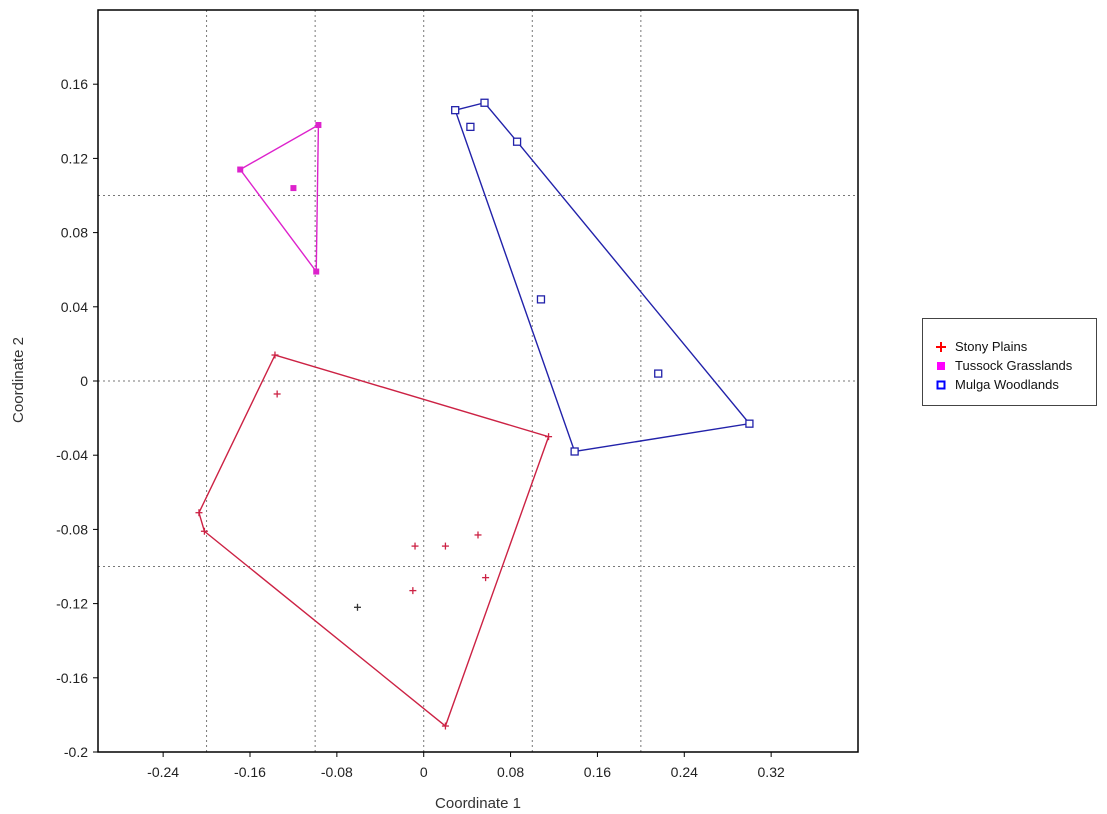 The height and width of the screenshot is (814, 1107). I want to click on x-tick-label: 0, so click(424, 772).